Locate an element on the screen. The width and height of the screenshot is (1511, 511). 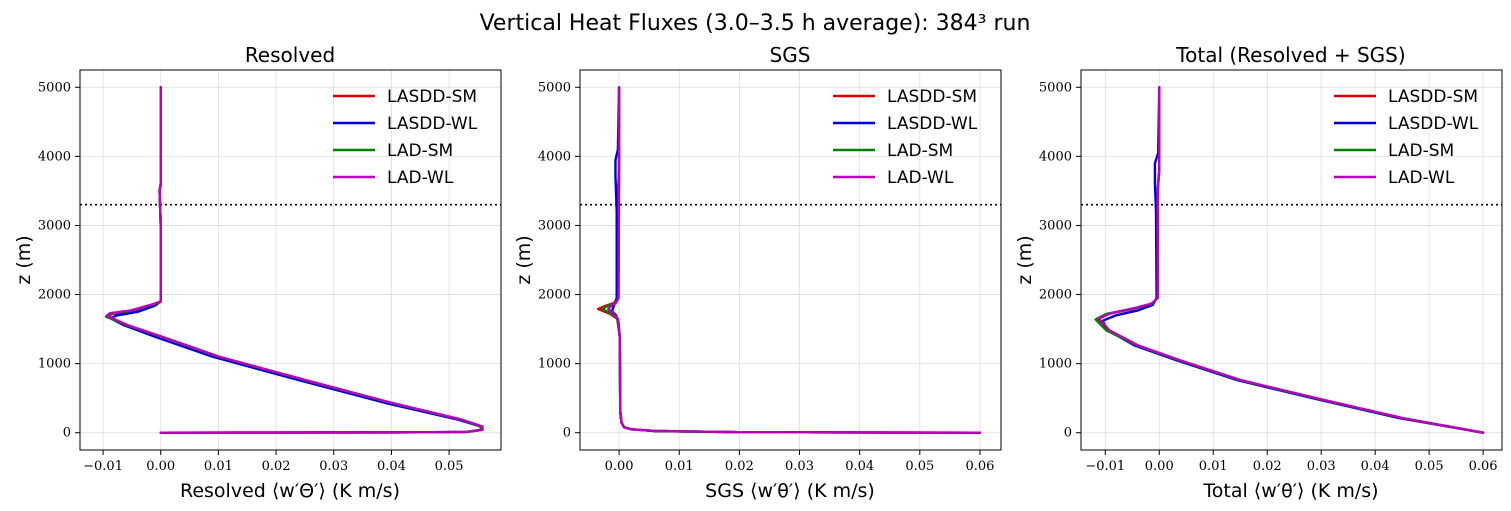
panel-title: Total (Resolved + SGS) is located at coordinates (1290, 55).